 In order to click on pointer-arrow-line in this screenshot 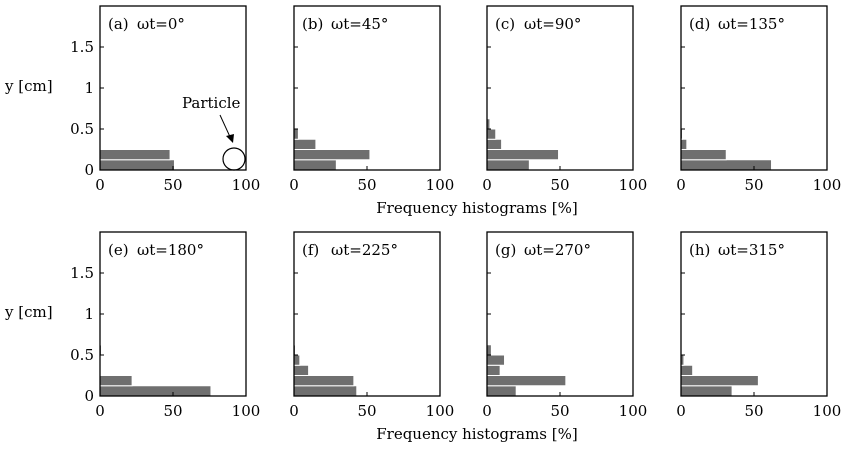, I will do `click(225, 127)`.